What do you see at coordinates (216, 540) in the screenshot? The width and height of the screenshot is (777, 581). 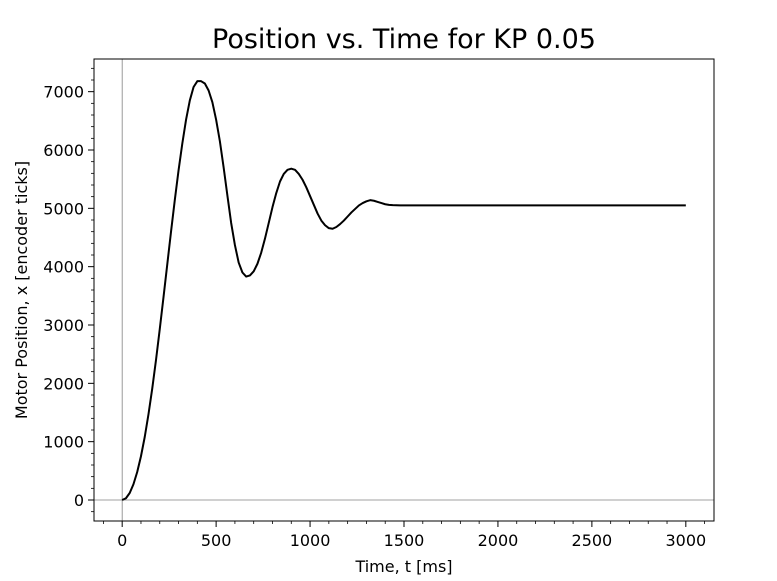 I see `x-tick-label: 500` at bounding box center [216, 540].